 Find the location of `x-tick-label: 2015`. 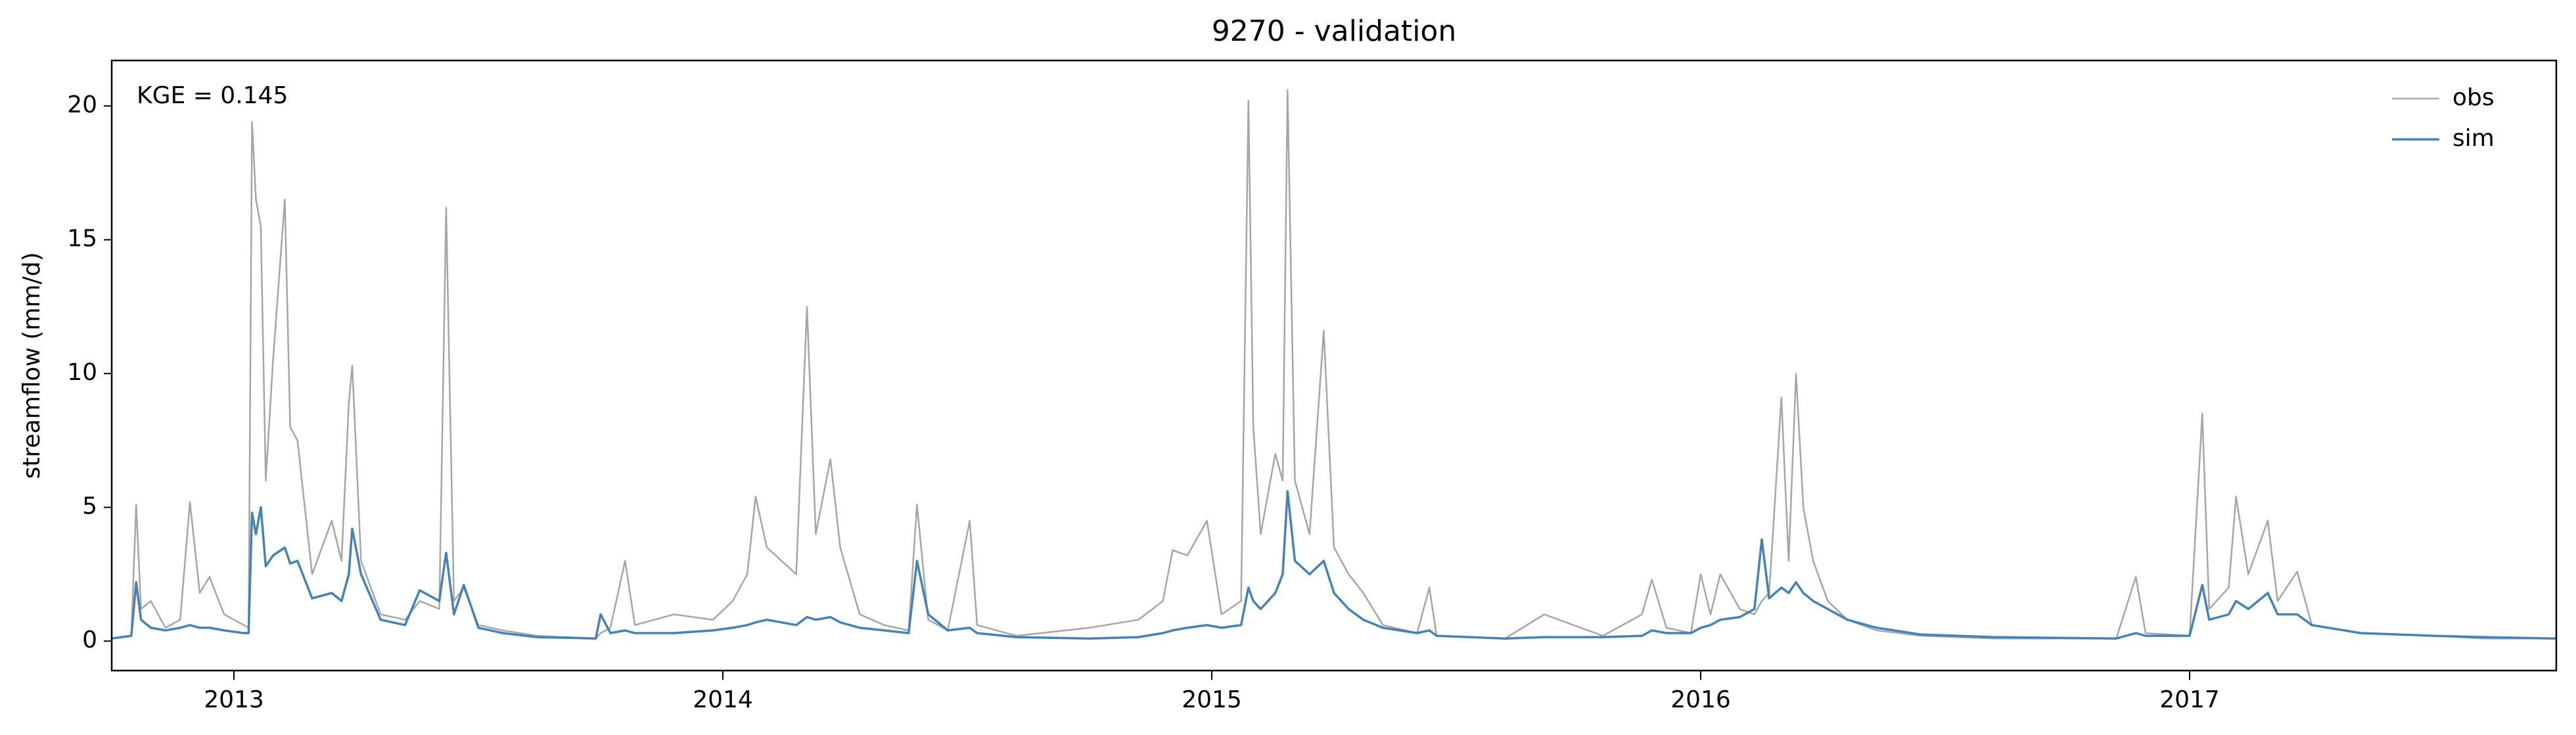

x-tick-label: 2015 is located at coordinates (1212, 700).